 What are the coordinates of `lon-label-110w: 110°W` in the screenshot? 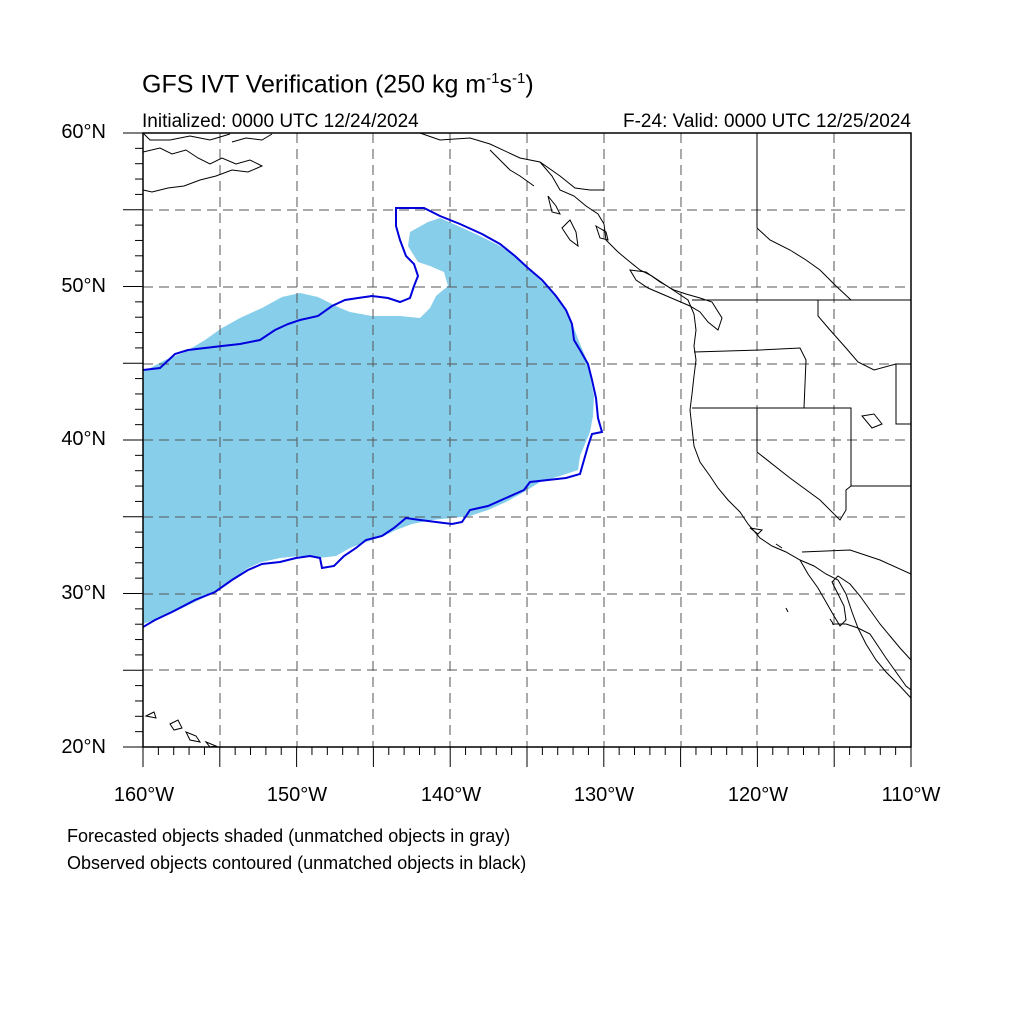 It's located at (911, 795).